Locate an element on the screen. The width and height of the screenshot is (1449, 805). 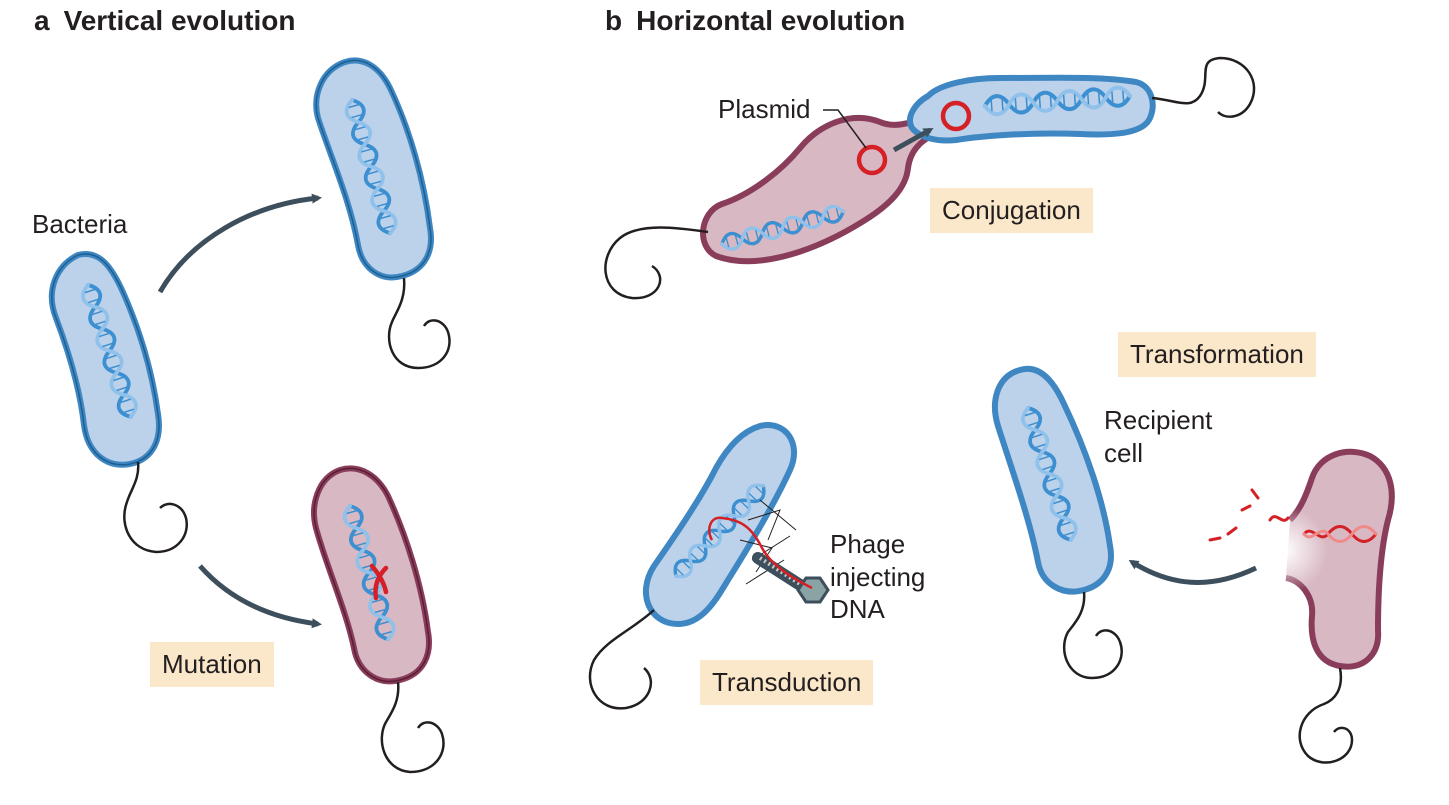
bacterium-mutant is located at coordinates (378, 619).